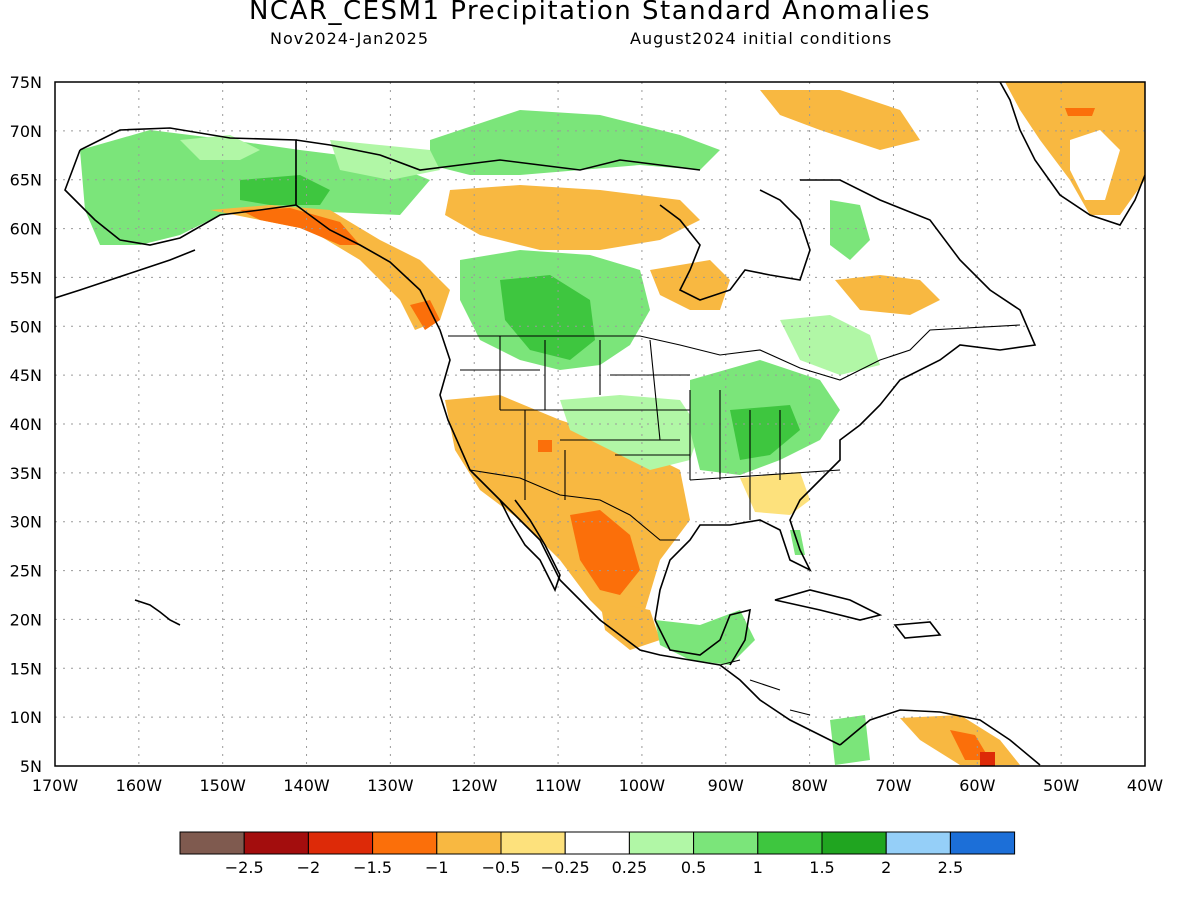 This screenshot has width=1200, height=900. Describe the element at coordinates (26, 571) in the screenshot. I see `lat-tick-label: 25N` at that location.